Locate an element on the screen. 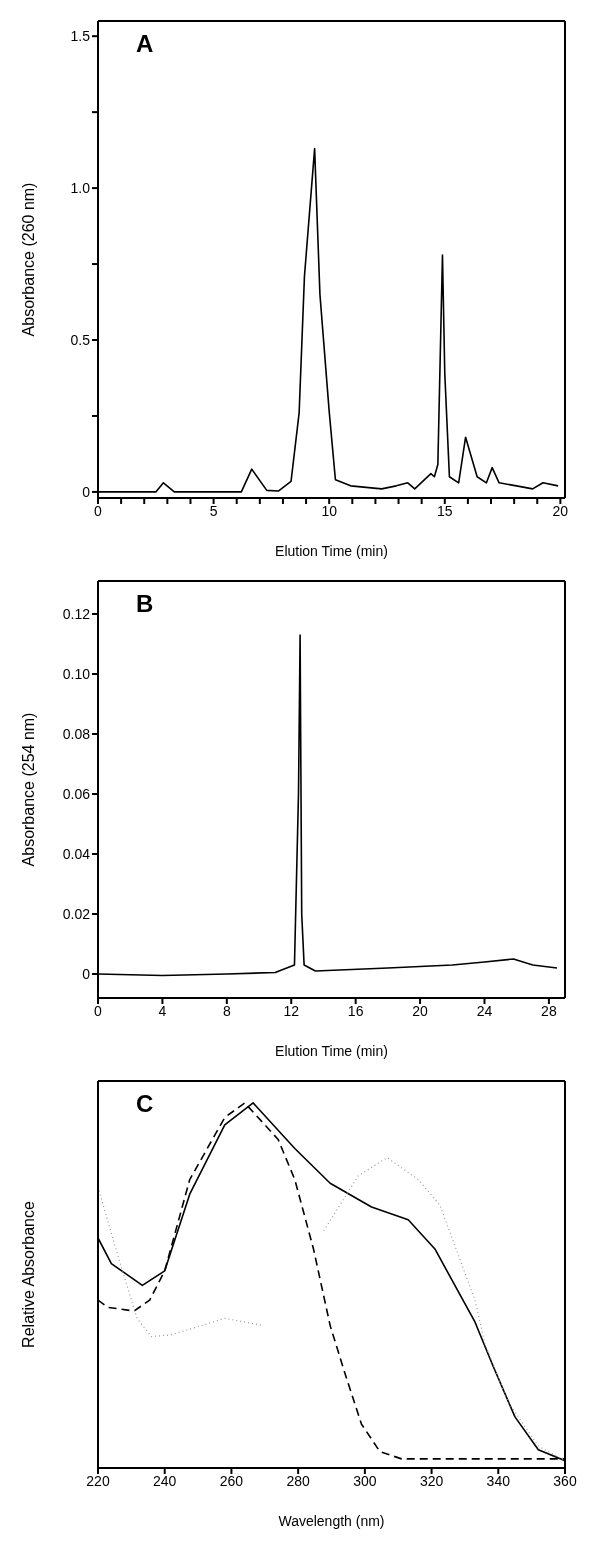 Image resolution: width=604 pixels, height=1546 pixels. x-tick-label: 24 is located at coordinates (484, 1010).